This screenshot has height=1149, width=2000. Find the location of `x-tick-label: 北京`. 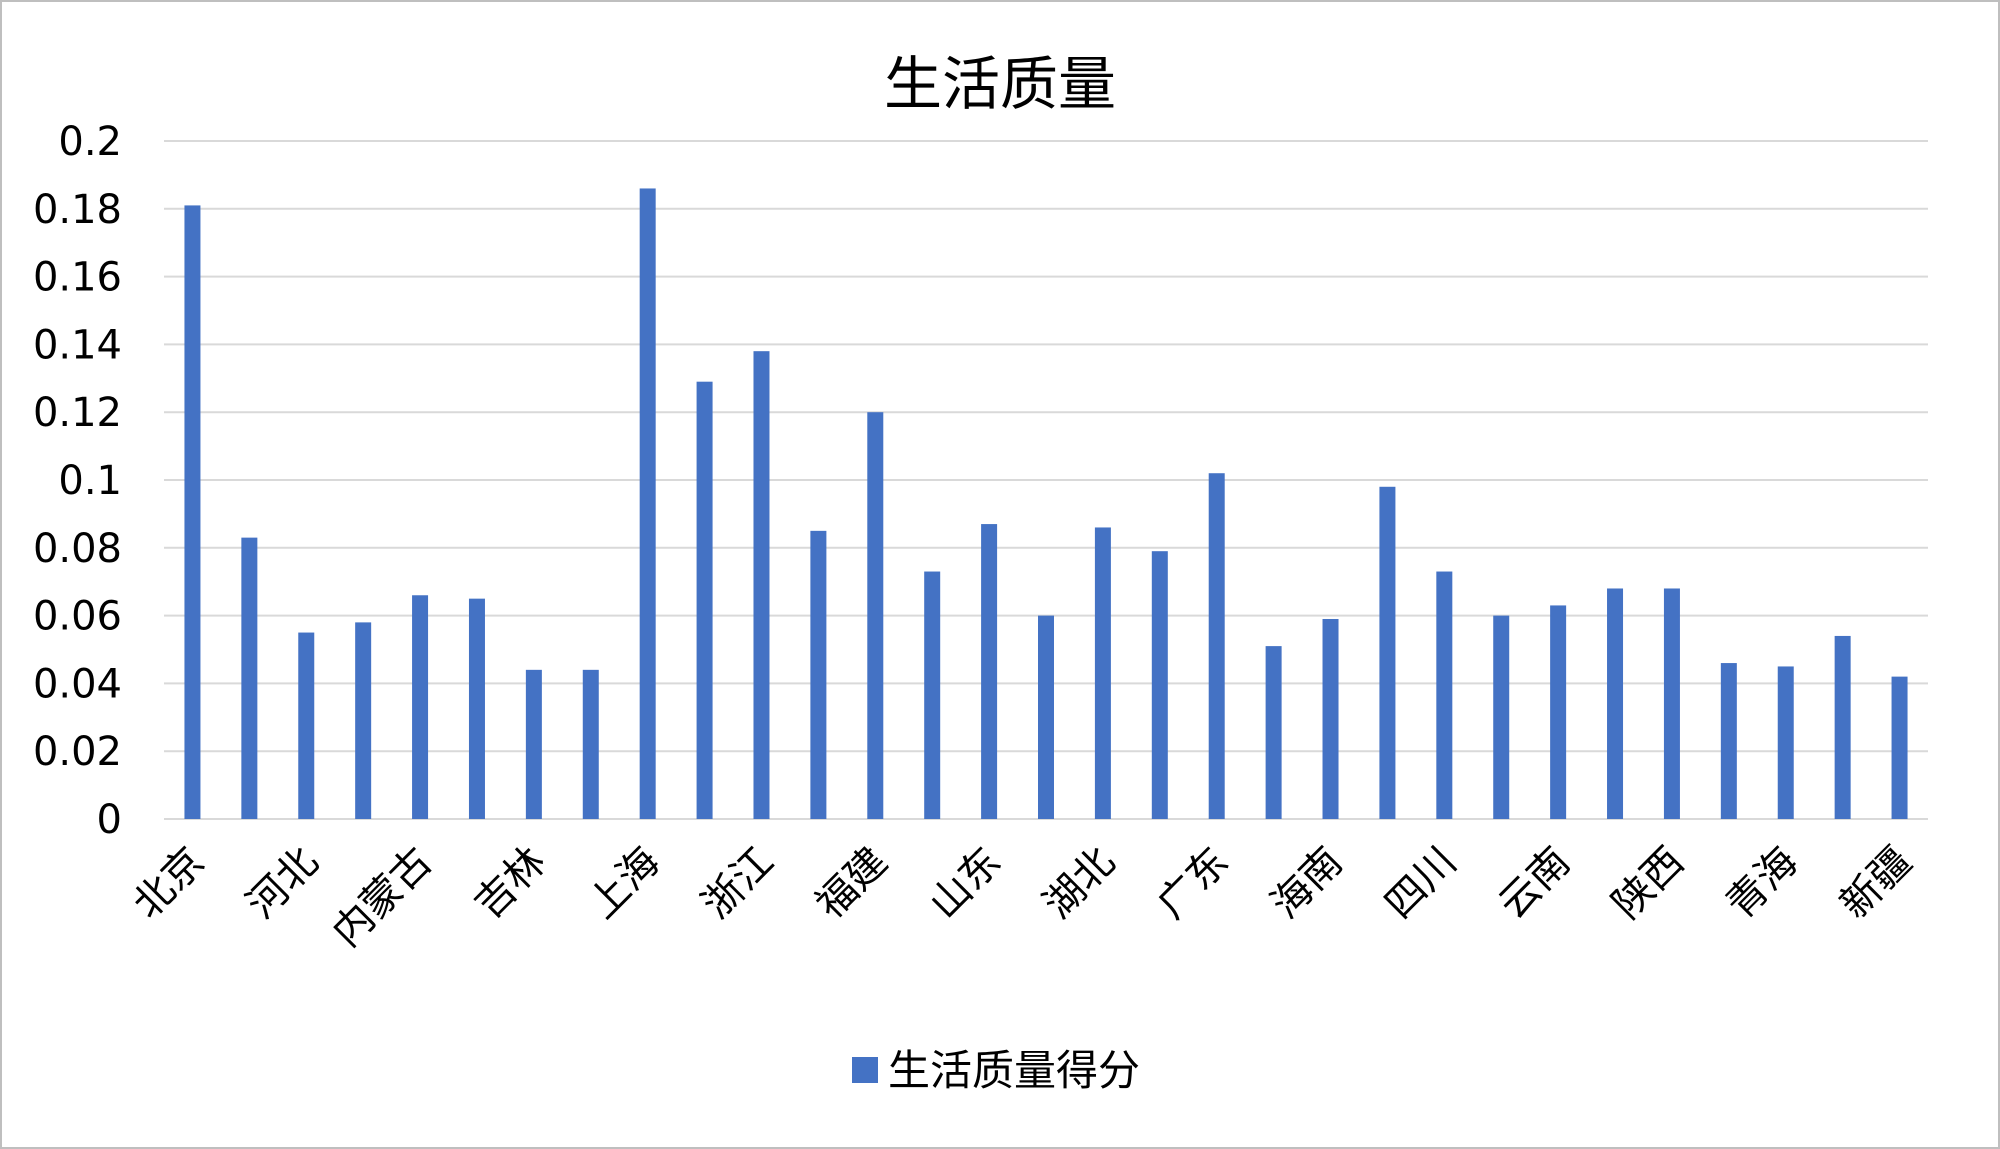

x-tick-label: 北京 is located at coordinates (168, 883).